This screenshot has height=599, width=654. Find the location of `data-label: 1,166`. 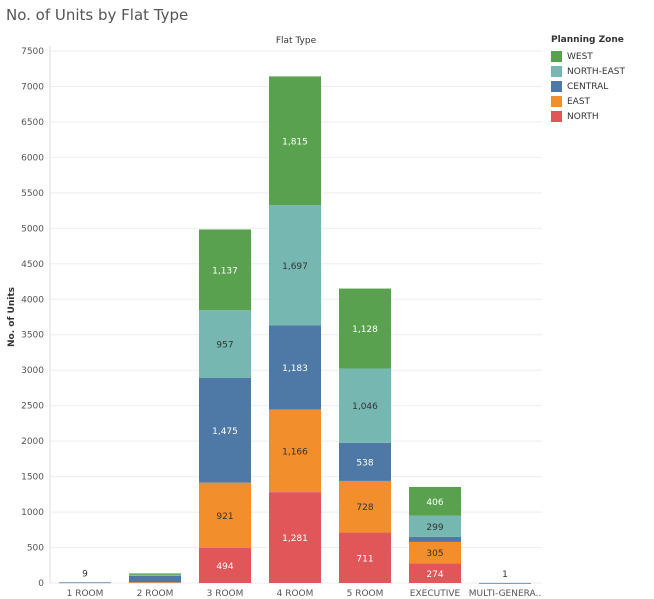

data-label: 1,166 is located at coordinates (295, 452).